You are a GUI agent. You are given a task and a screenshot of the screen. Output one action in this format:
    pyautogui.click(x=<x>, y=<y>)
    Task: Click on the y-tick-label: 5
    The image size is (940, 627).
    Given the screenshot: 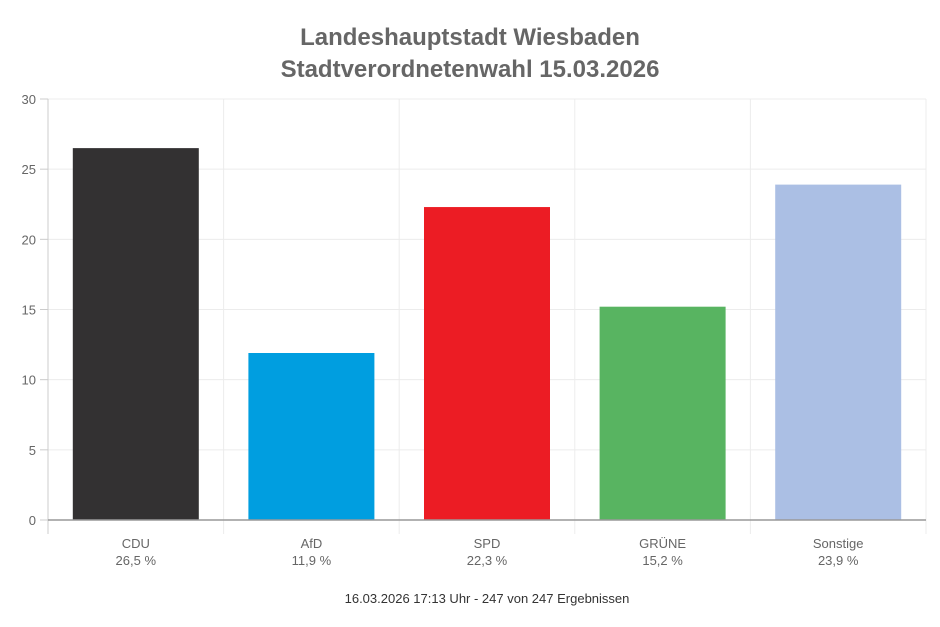 What is the action you would take?
    pyautogui.click(x=32, y=450)
    